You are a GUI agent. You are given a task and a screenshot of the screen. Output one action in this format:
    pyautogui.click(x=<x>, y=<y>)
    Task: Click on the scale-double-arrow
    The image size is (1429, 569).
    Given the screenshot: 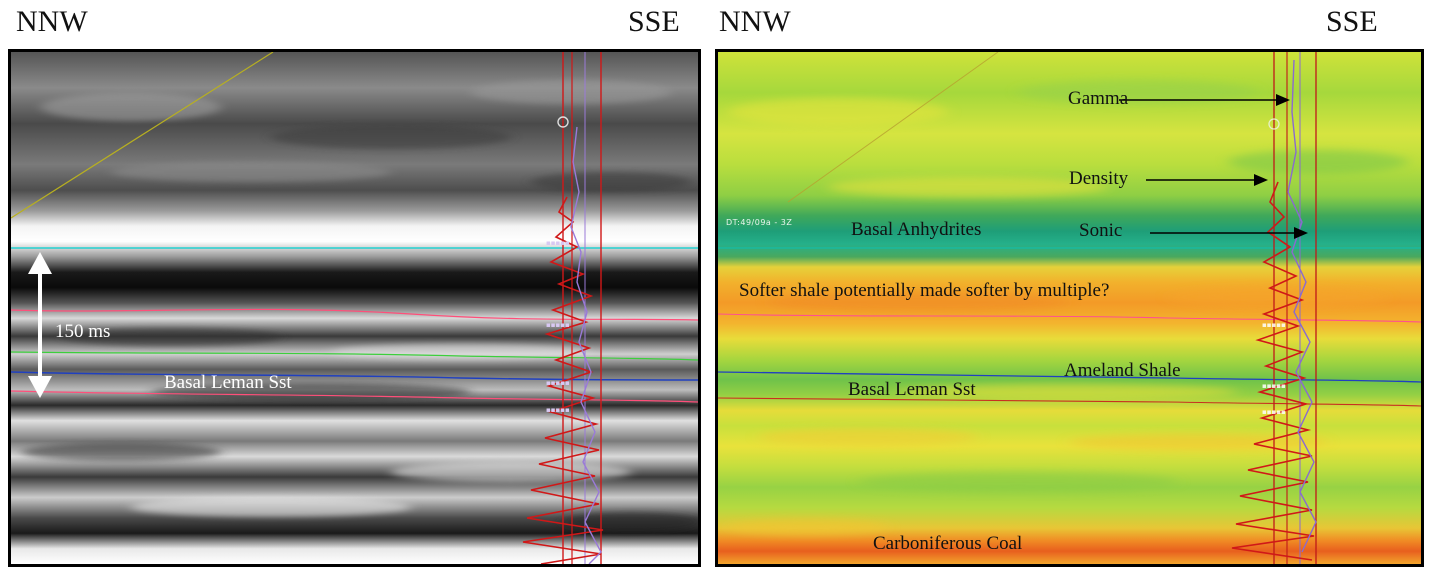 What is the action you would take?
    pyautogui.click(x=40, y=325)
    